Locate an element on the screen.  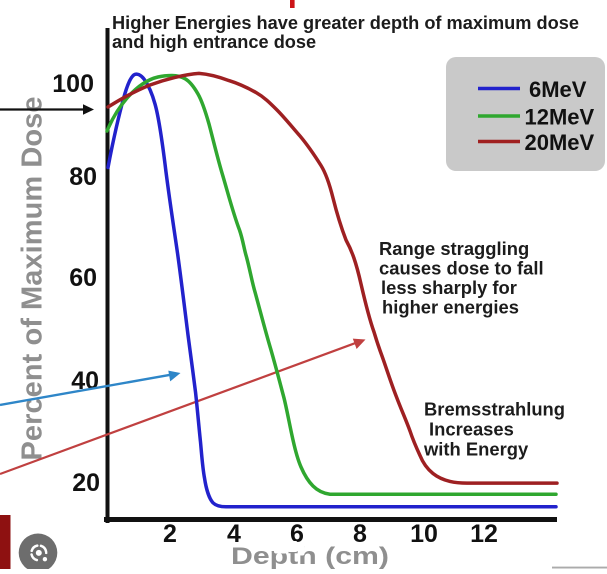
svg-text: 20MeV is located at coordinates (560, 142).